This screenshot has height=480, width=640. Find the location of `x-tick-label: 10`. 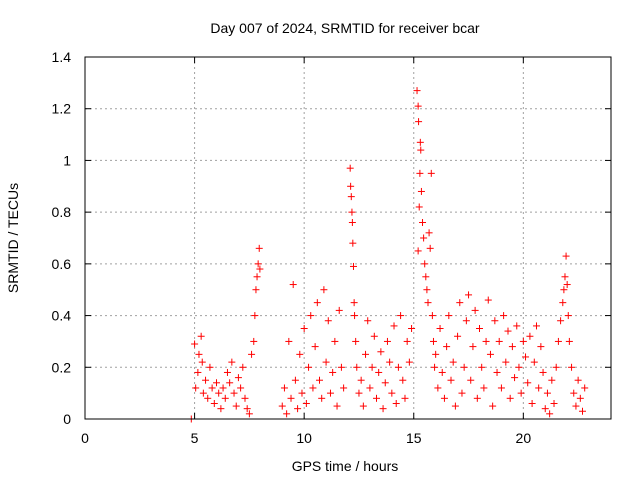

x-tick-label: 10 is located at coordinates (304, 438).